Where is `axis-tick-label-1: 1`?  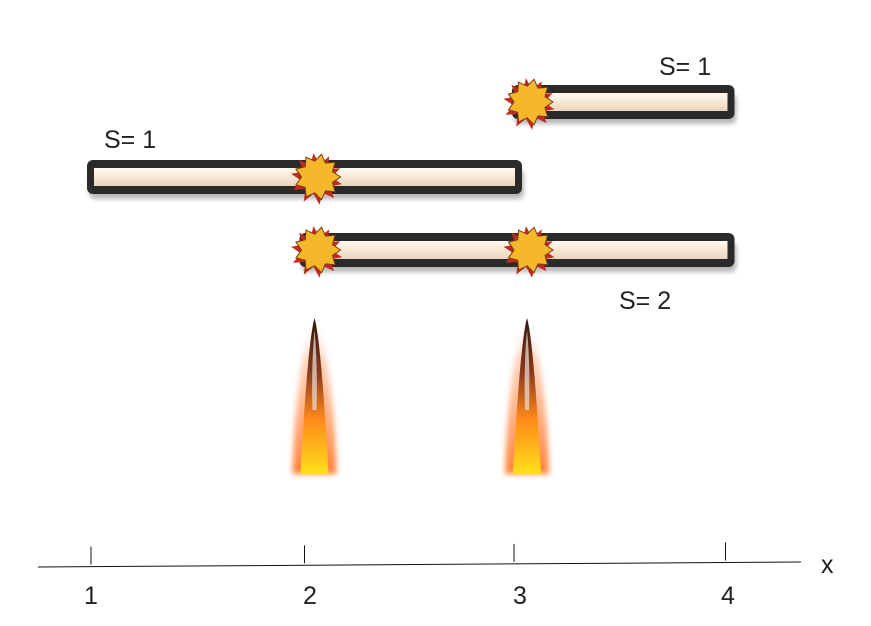 axis-tick-label-1: 1 is located at coordinates (91, 596).